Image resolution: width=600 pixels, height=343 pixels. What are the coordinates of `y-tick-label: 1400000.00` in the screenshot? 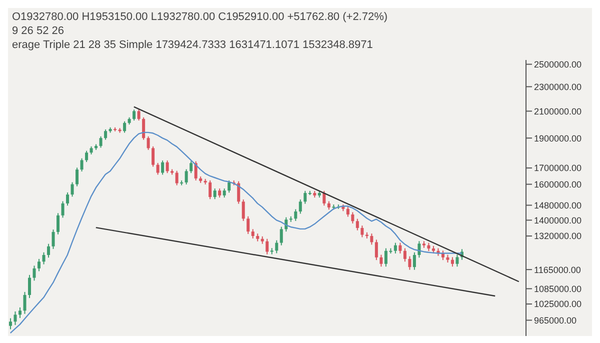 It's located at (558, 220).